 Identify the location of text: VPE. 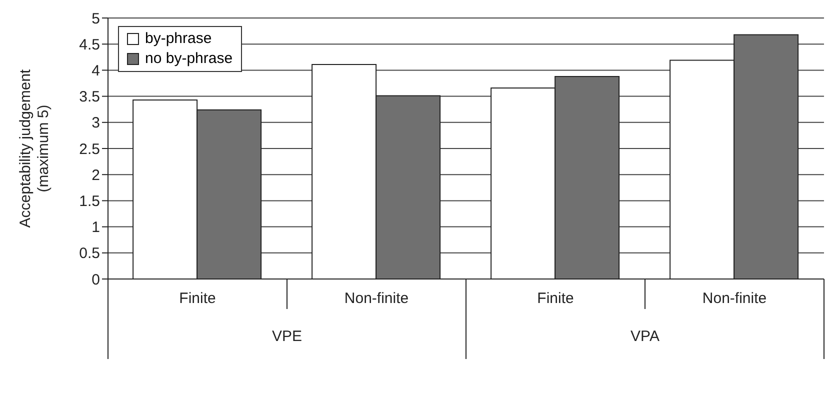
(287, 336).